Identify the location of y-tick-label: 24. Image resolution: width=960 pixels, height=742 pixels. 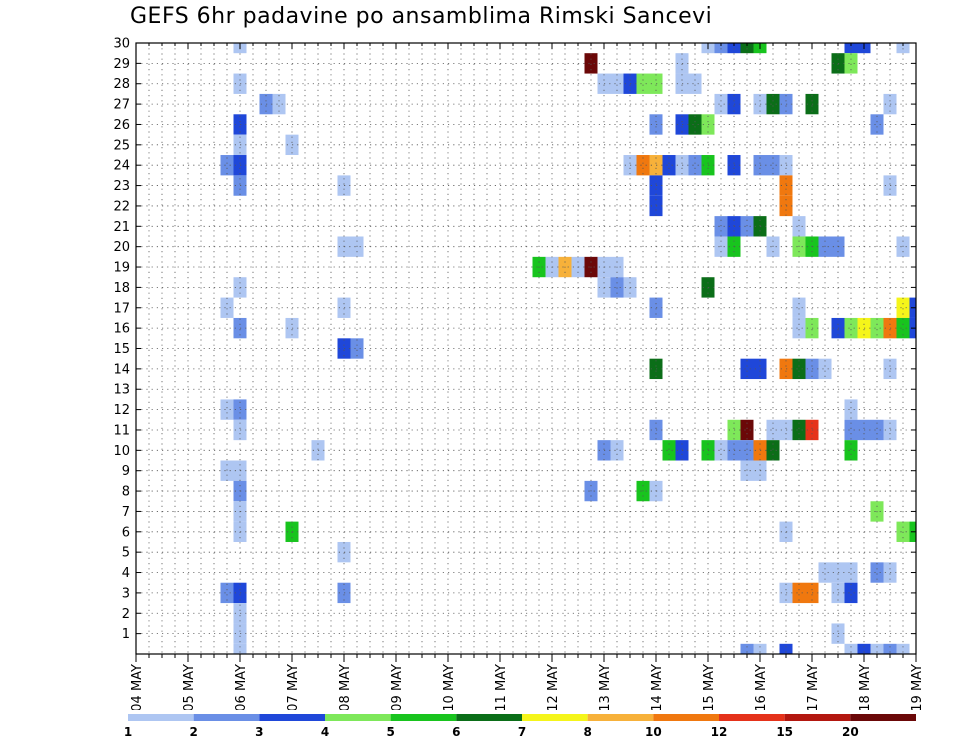
(121, 166).